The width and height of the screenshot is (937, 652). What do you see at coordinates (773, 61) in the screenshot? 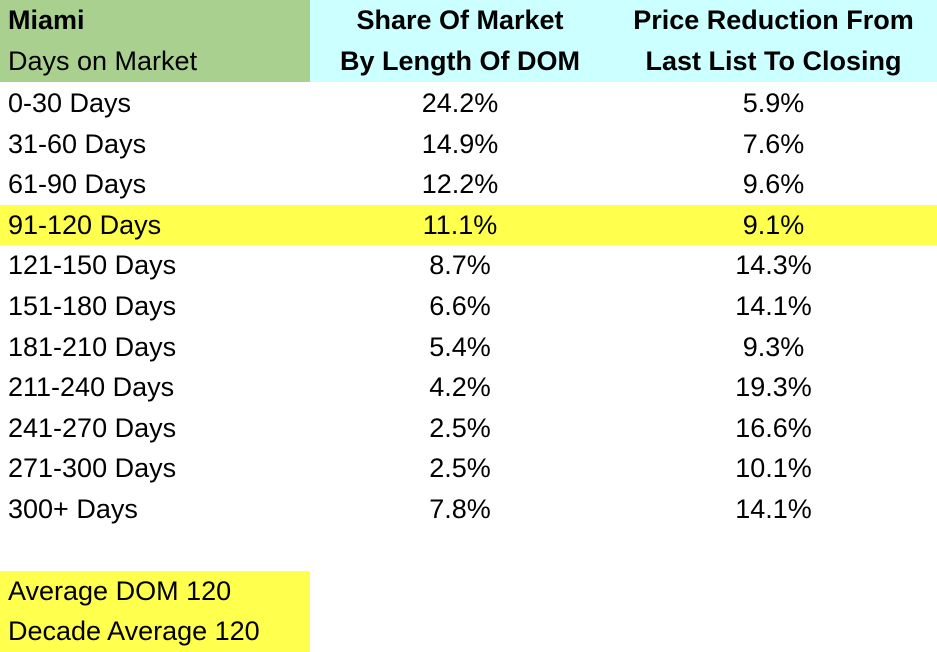
I see `reduction-header-line2: Last List To Closing` at bounding box center [773, 61].